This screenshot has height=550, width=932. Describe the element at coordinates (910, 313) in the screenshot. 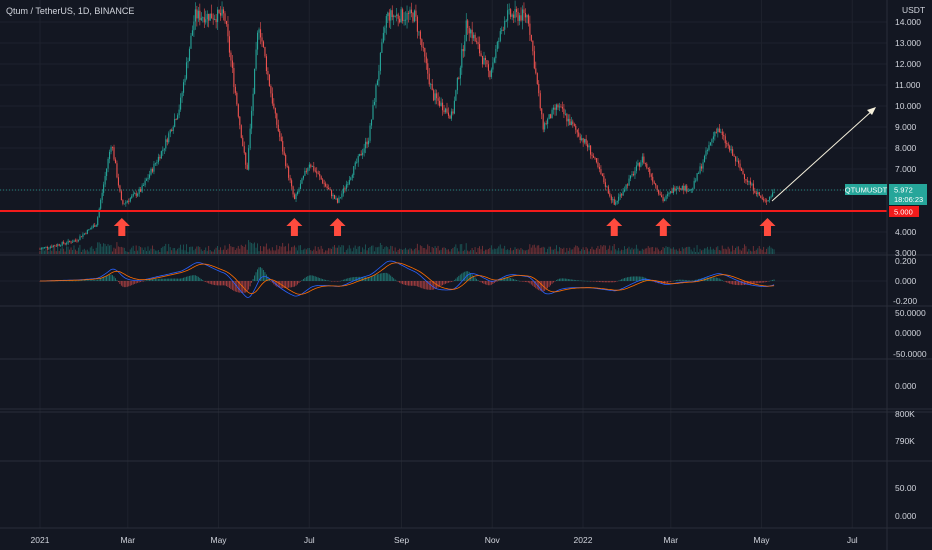

I see `panel3-tick-top: 50.0000` at that location.